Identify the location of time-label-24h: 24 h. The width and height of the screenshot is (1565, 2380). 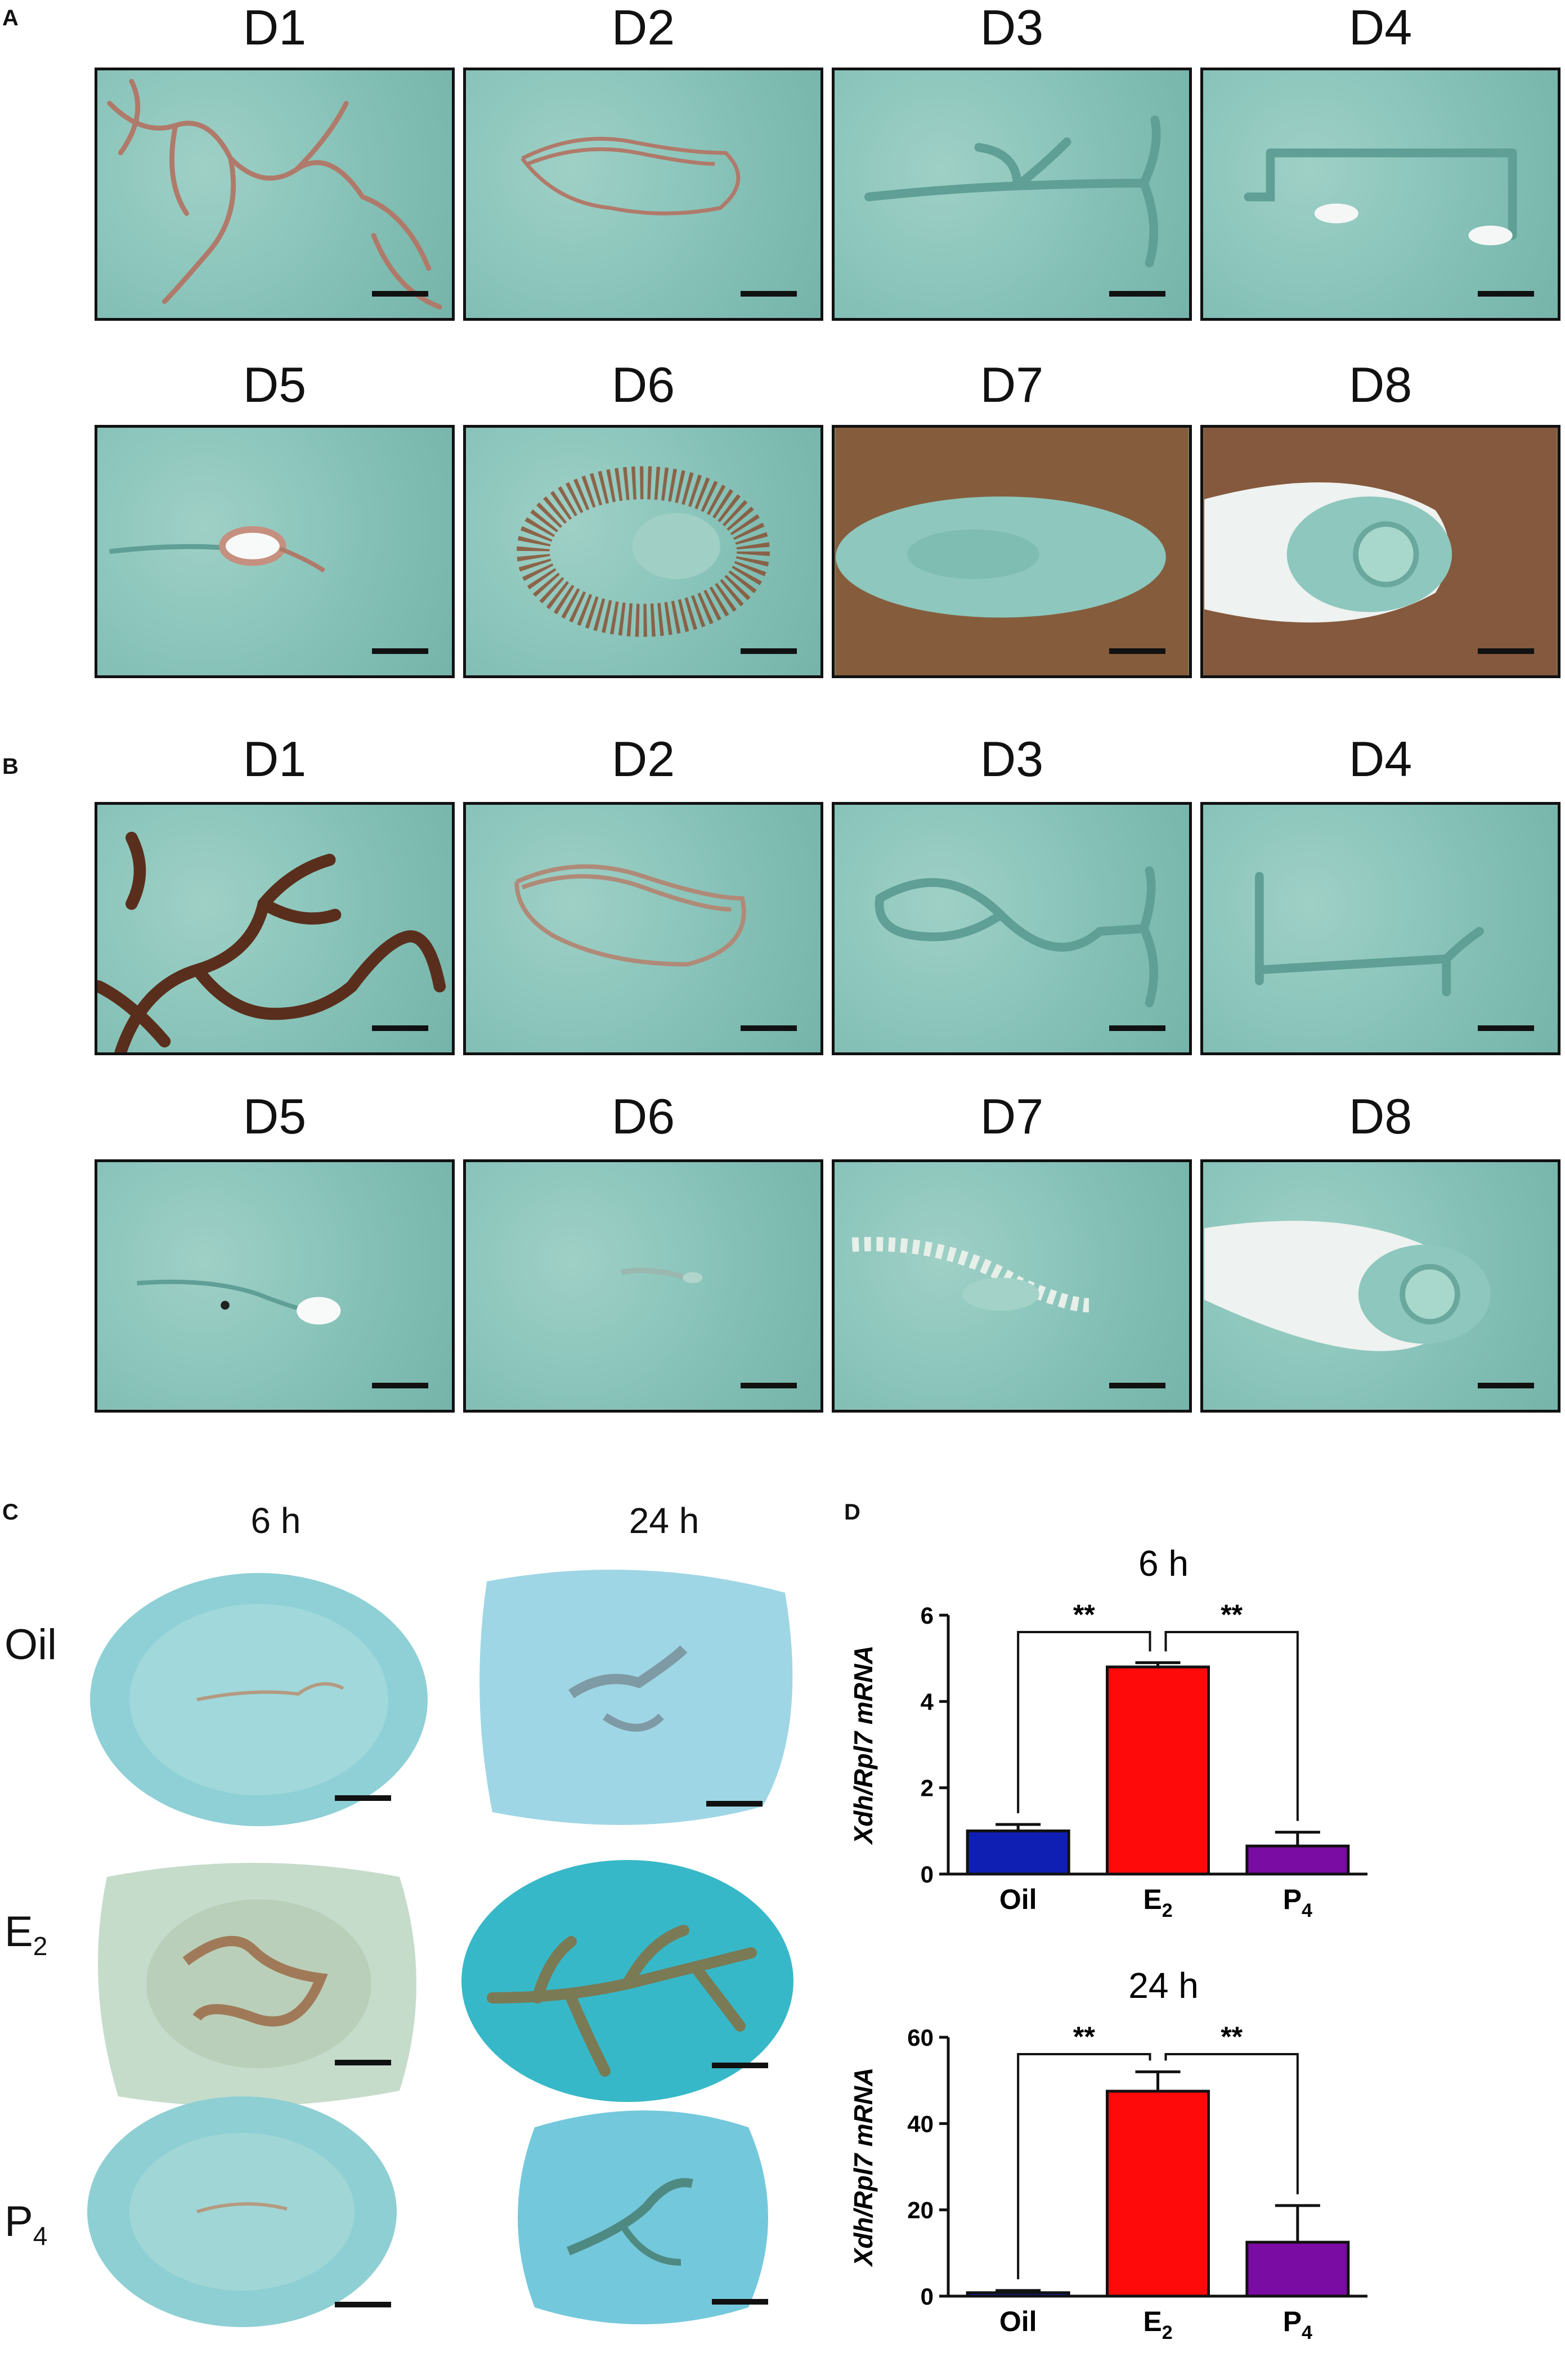
(664, 1520).